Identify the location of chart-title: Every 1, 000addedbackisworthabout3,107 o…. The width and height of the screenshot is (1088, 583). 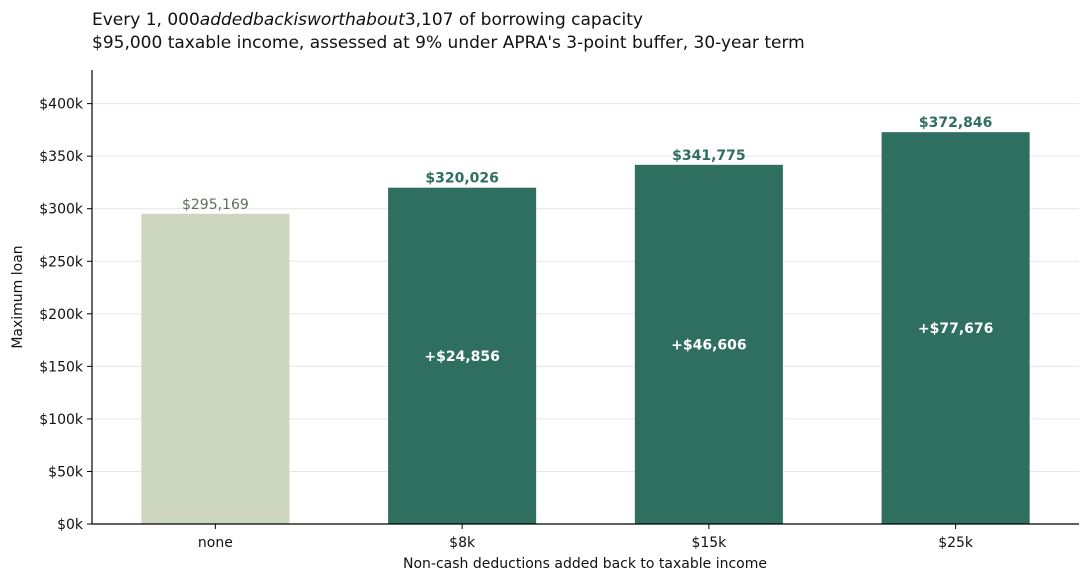
(367, 20).